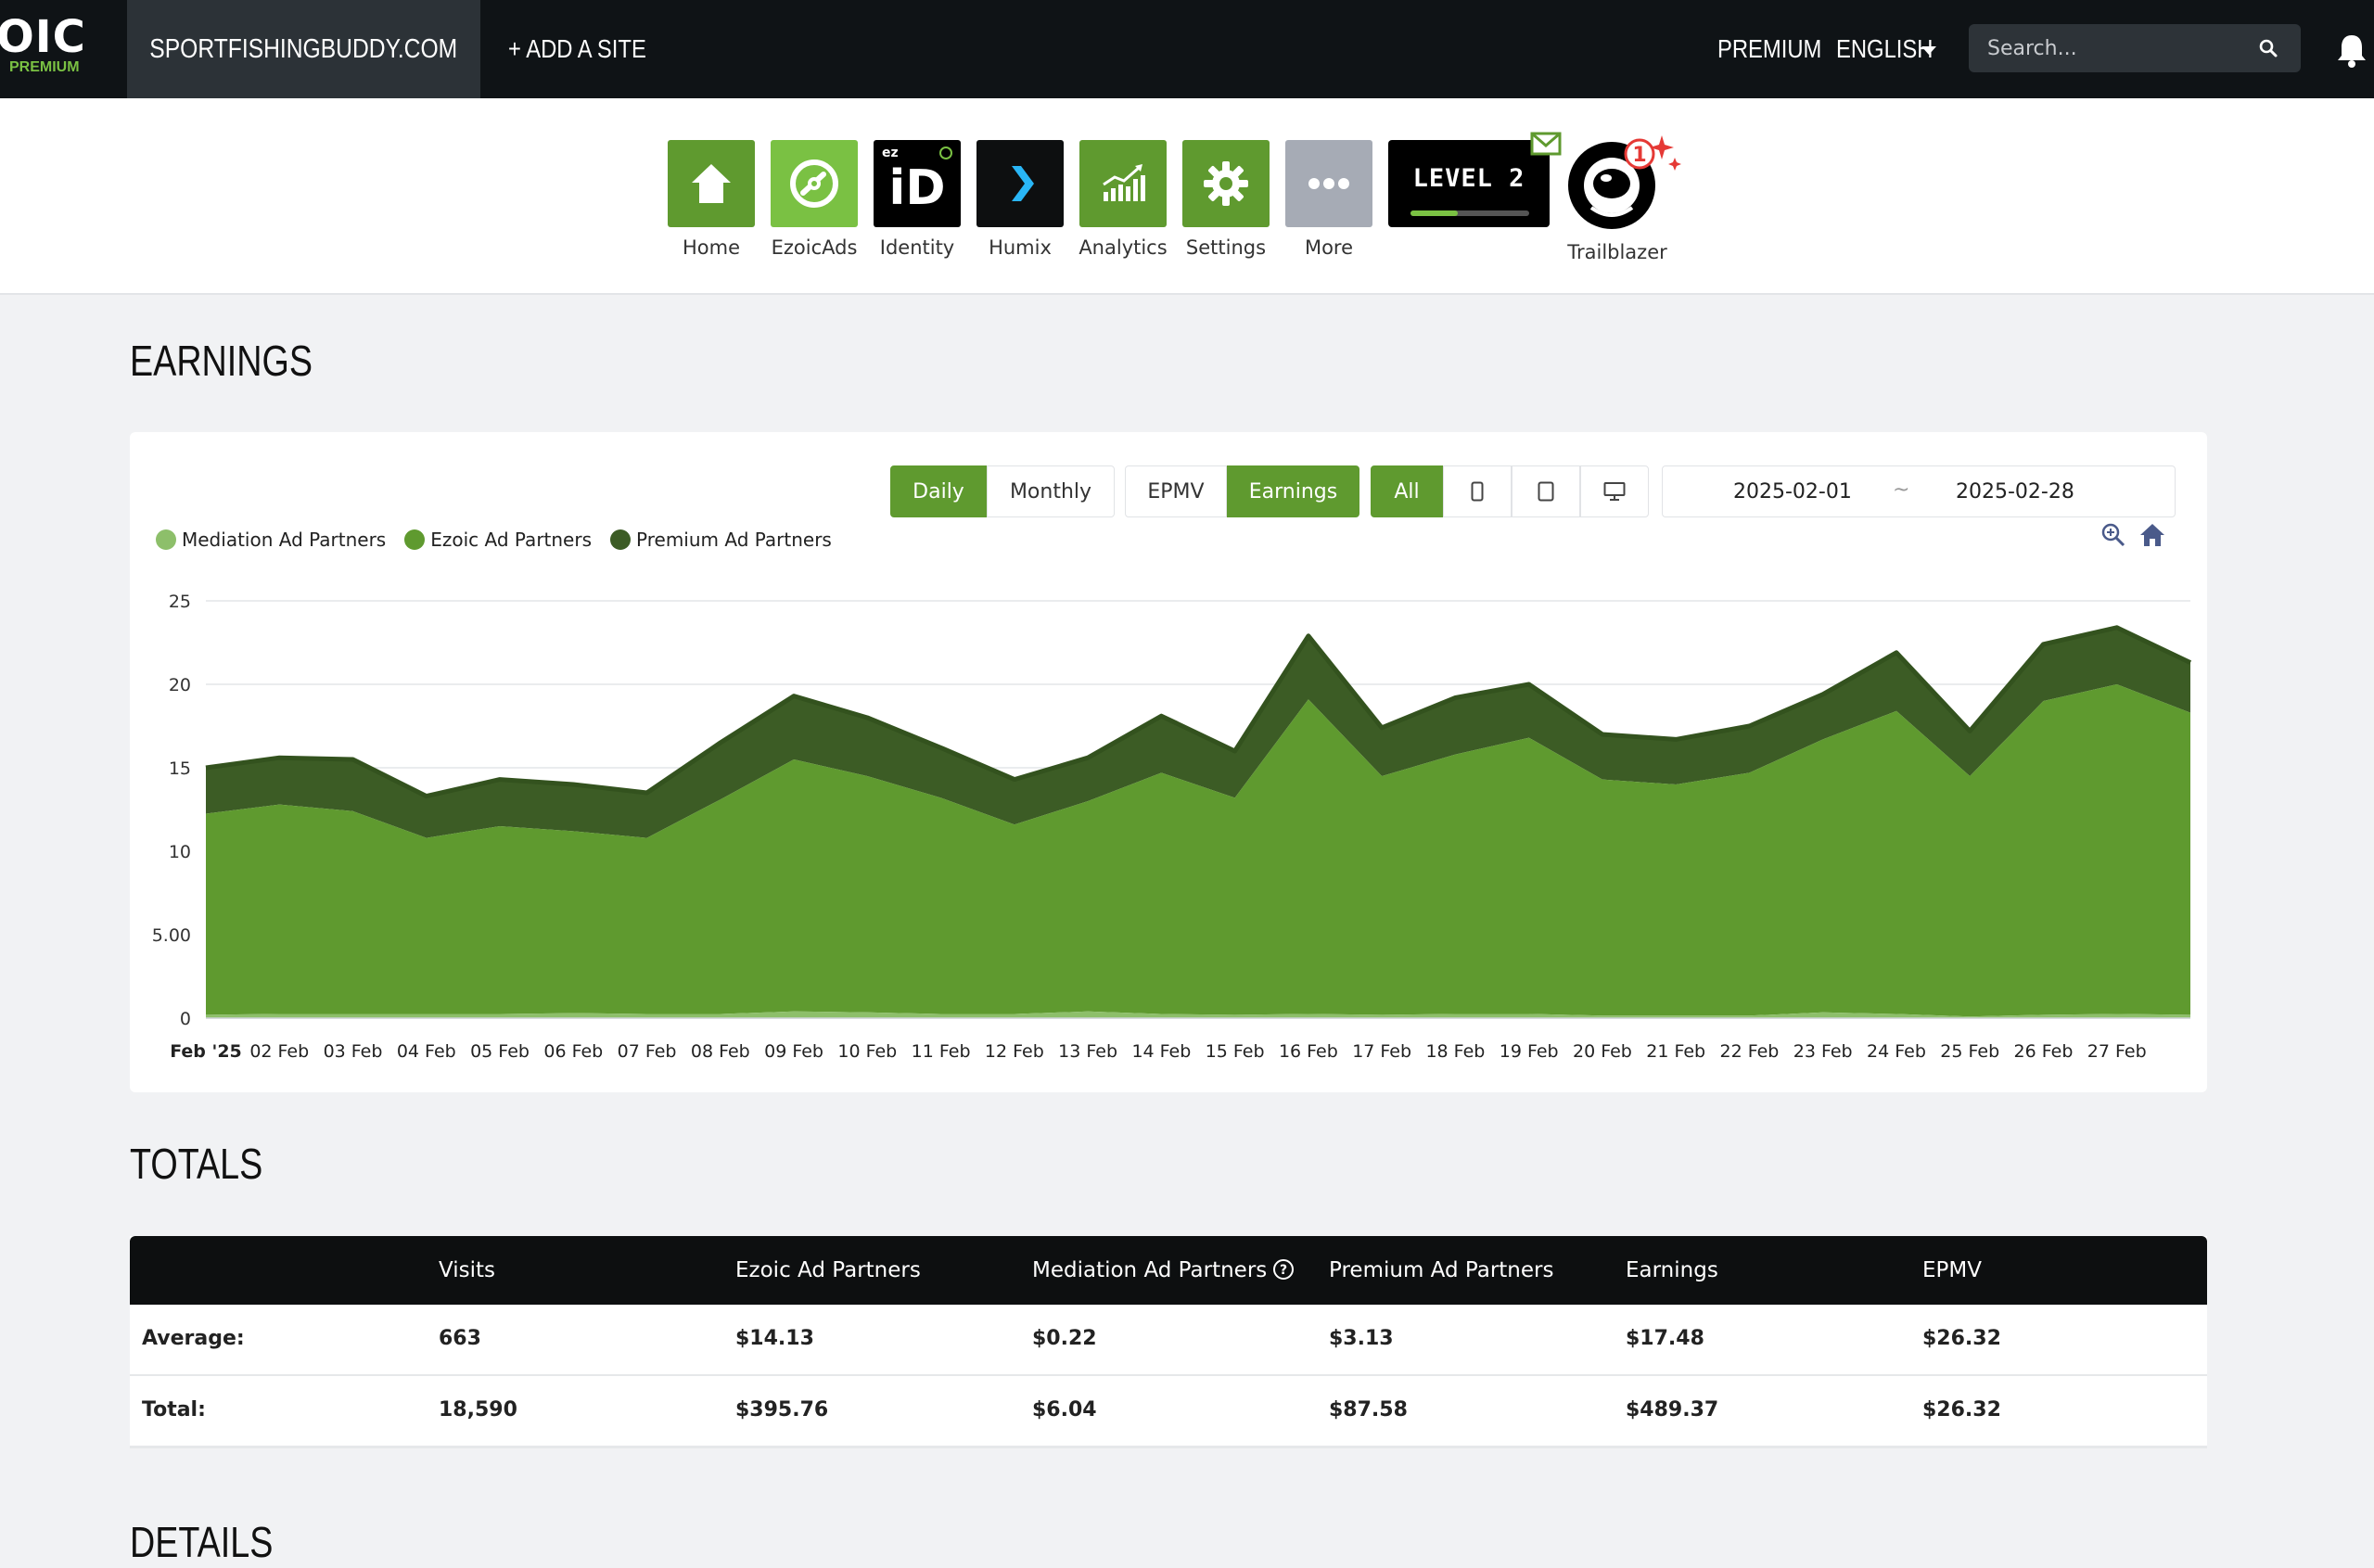 The width and height of the screenshot is (2374, 1568). What do you see at coordinates (2268, 48) in the screenshot?
I see `search-icon` at bounding box center [2268, 48].